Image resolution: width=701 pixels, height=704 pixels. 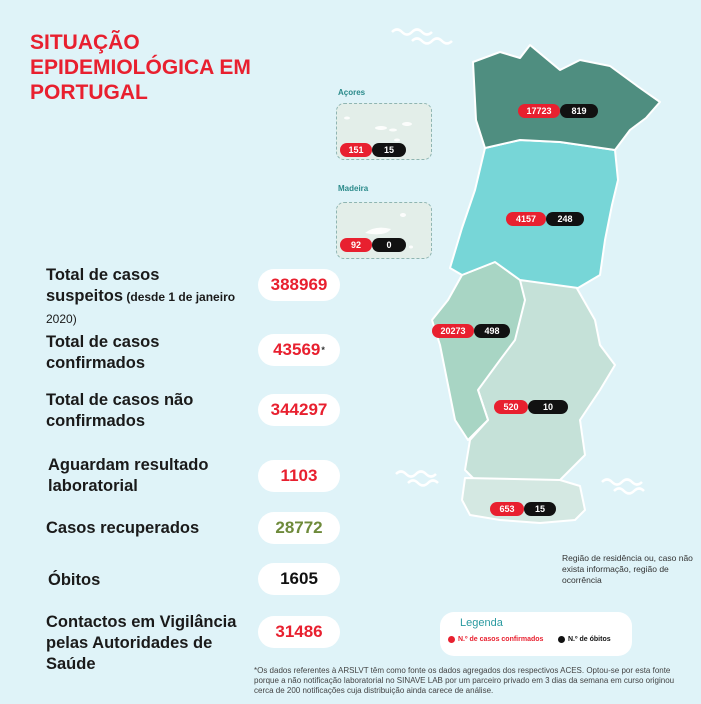 What do you see at coordinates (353, 188) in the screenshot?
I see `madeira-label: Madeira` at bounding box center [353, 188].